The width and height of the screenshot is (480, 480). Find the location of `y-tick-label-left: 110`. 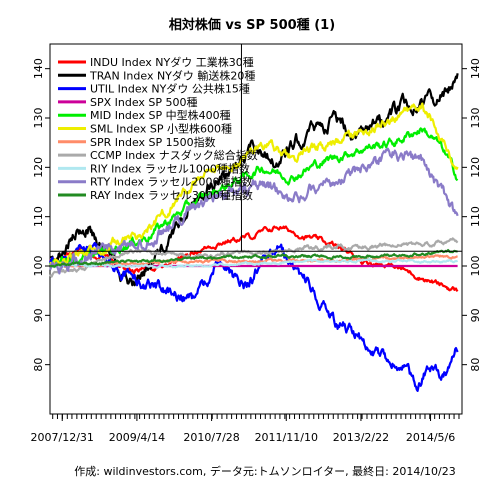

y-tick-label-left: 110 is located at coordinates (38, 216).